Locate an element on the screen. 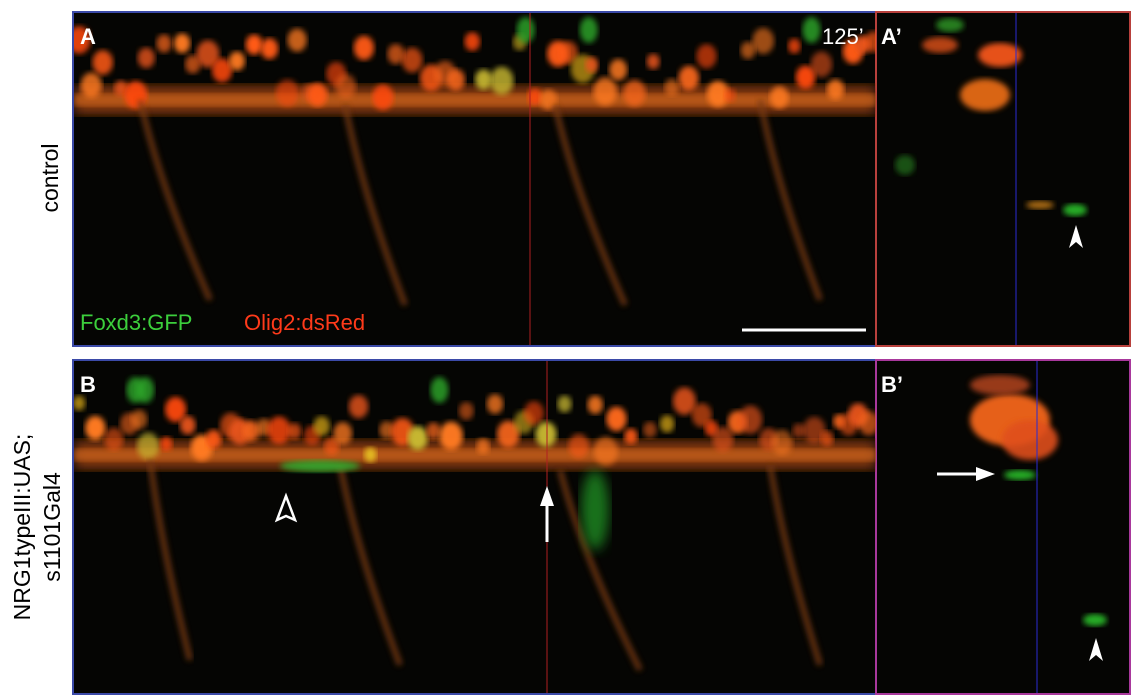 The height and width of the screenshot is (700, 1134). panel-a-prime is located at coordinates (1003, 179).